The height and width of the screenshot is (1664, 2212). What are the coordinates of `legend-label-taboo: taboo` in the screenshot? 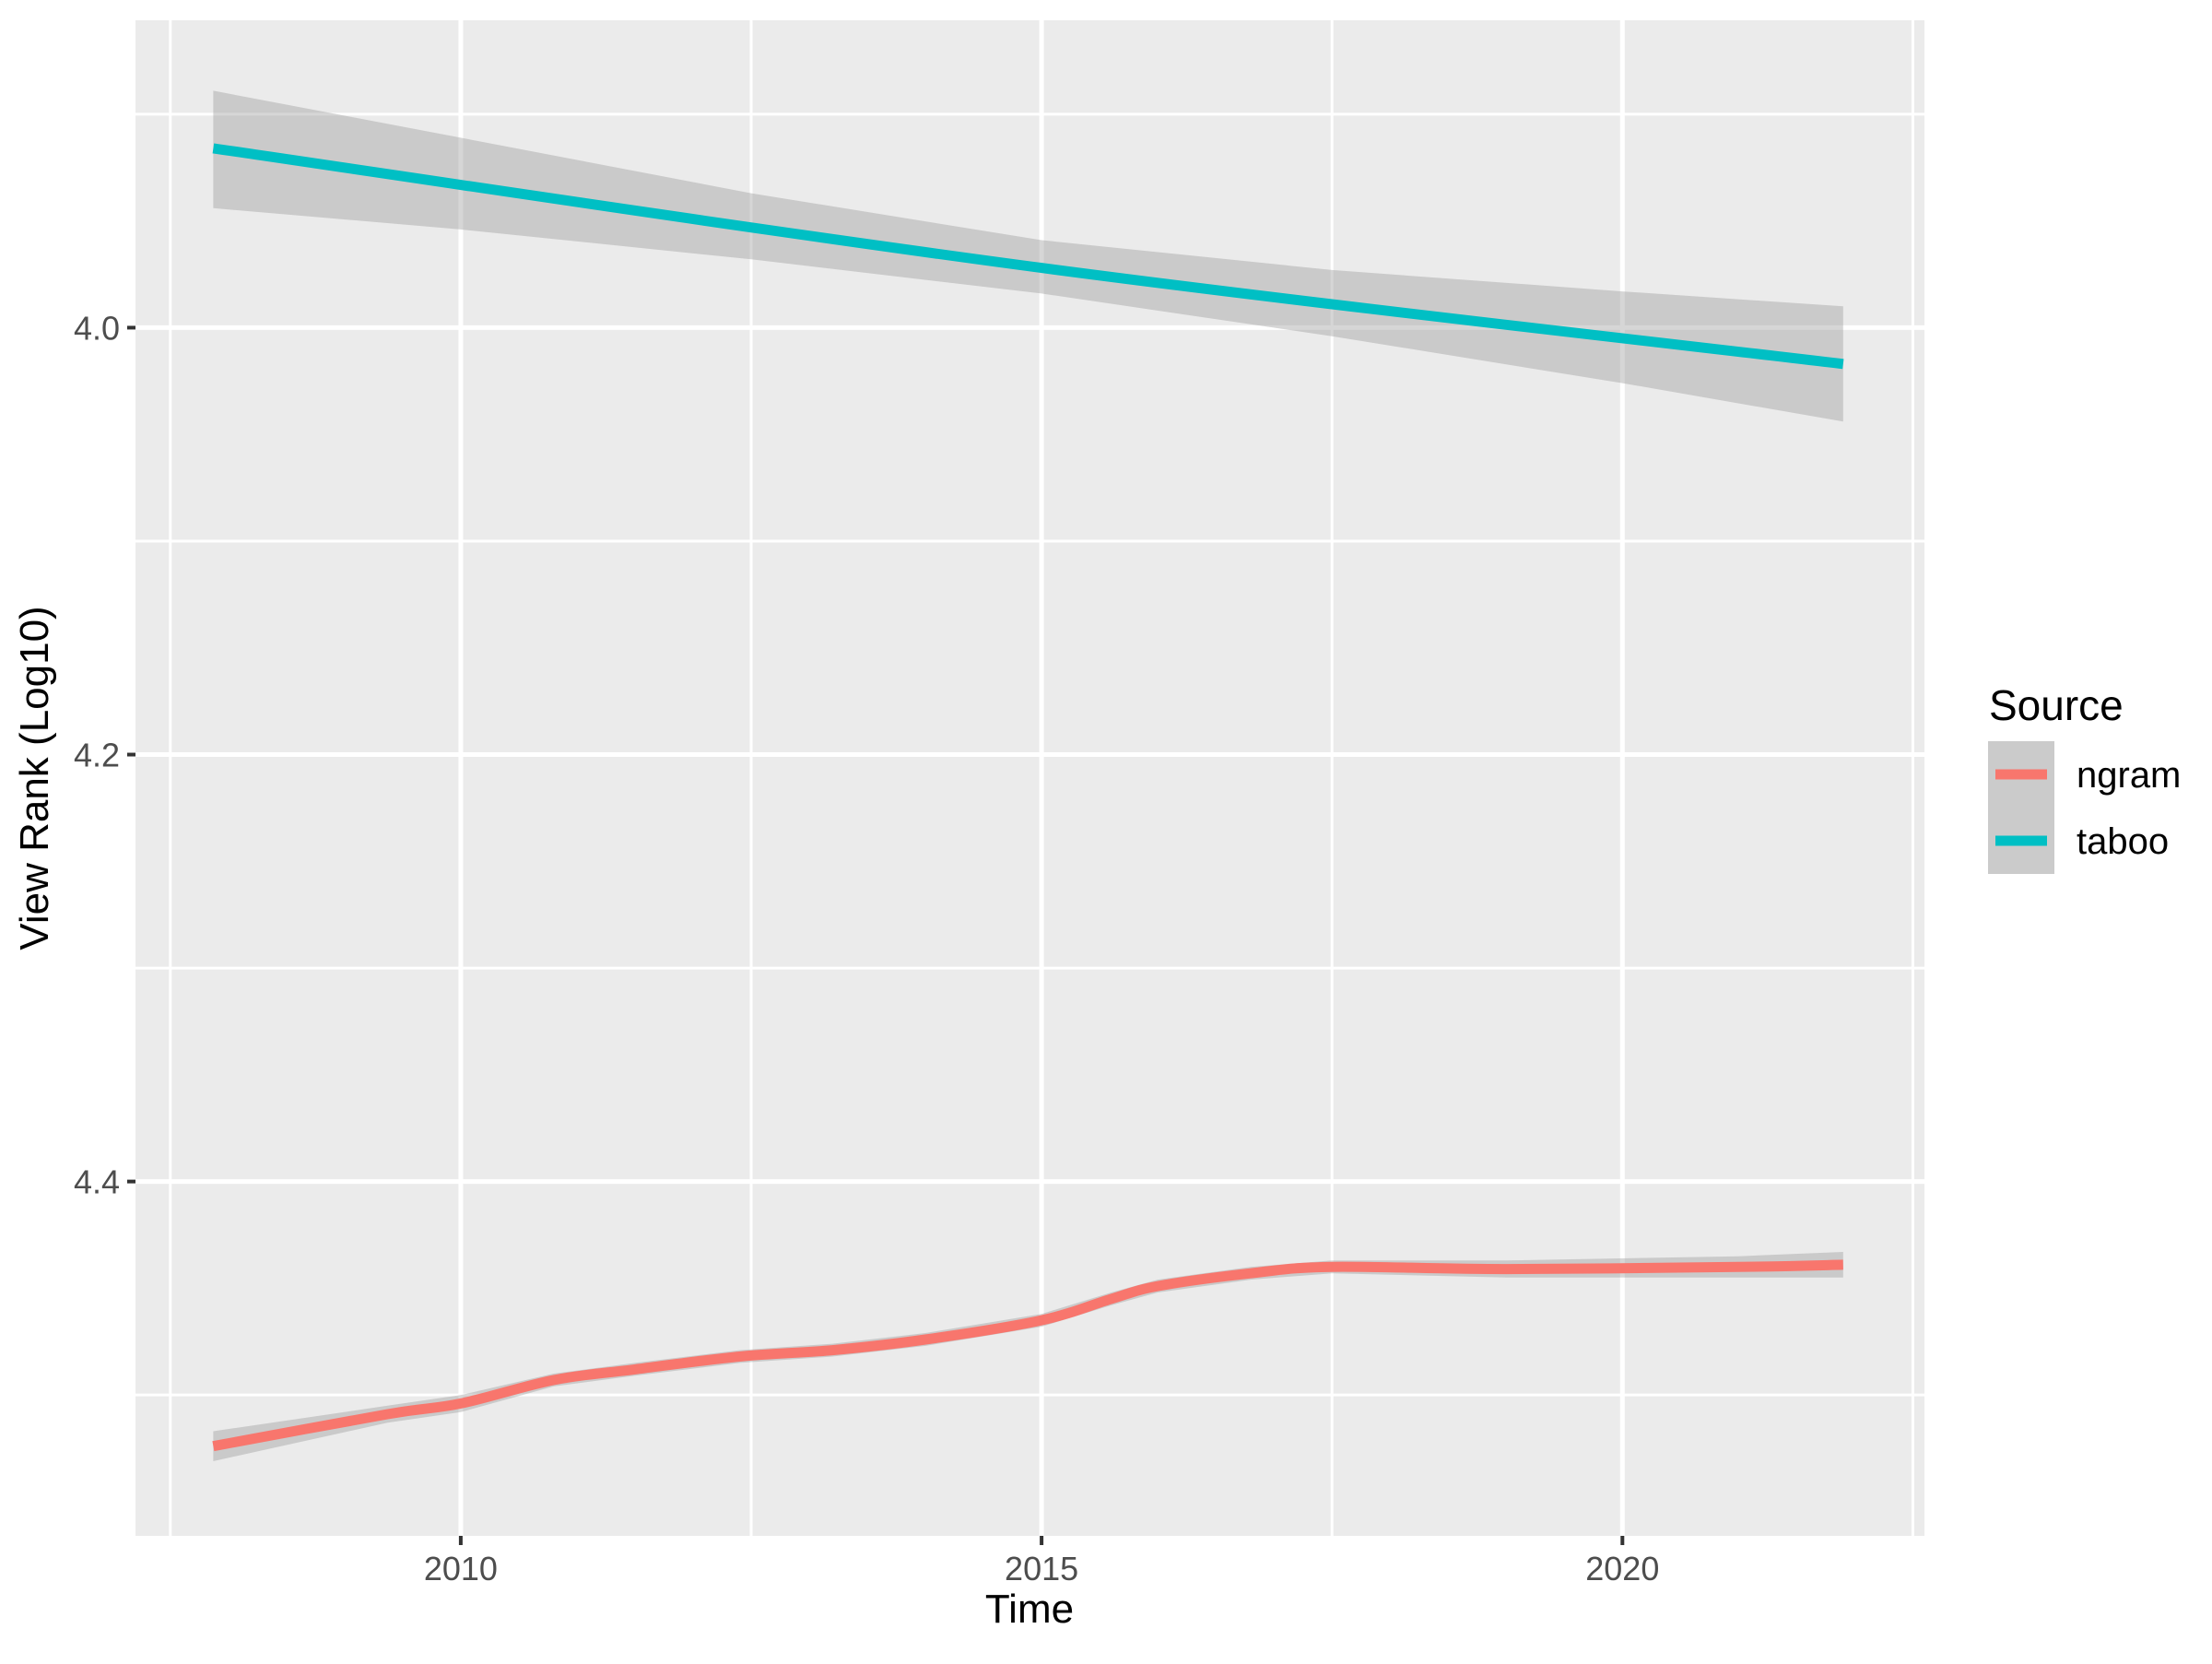 It's located at (2123, 841).